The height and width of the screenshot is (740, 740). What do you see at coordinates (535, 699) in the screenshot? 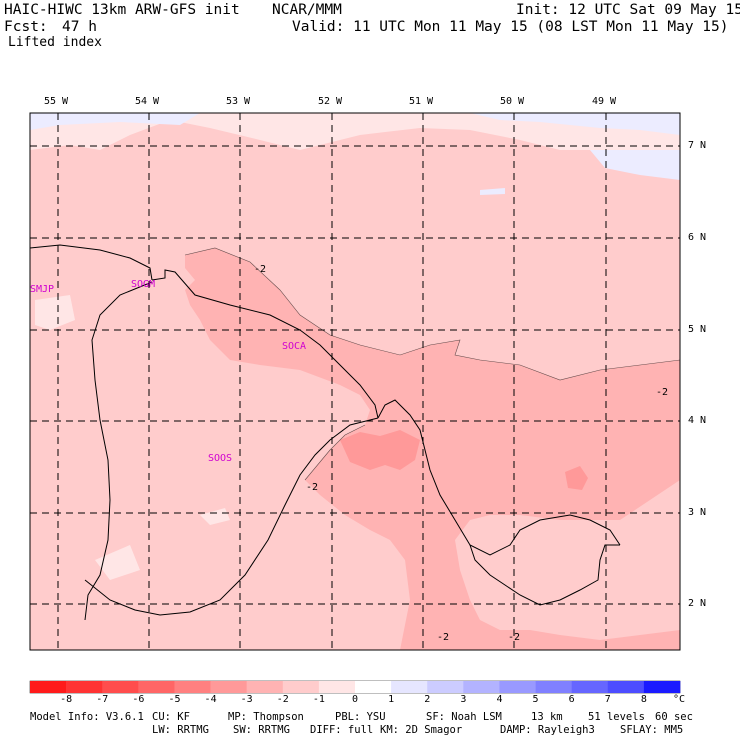
I see `colorbar-tick-label: 5` at bounding box center [535, 699].